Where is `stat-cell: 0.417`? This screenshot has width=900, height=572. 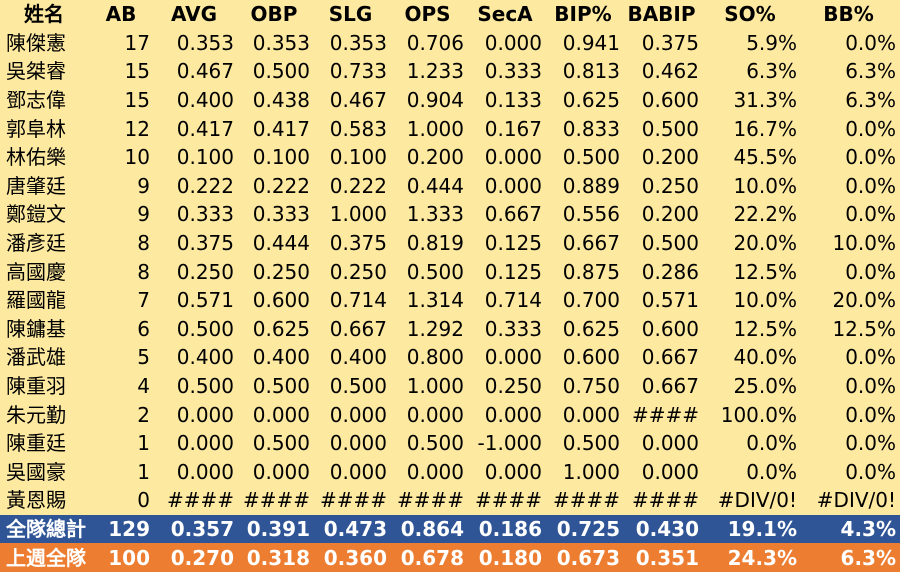 stat-cell: 0.417 is located at coordinates (196, 128).